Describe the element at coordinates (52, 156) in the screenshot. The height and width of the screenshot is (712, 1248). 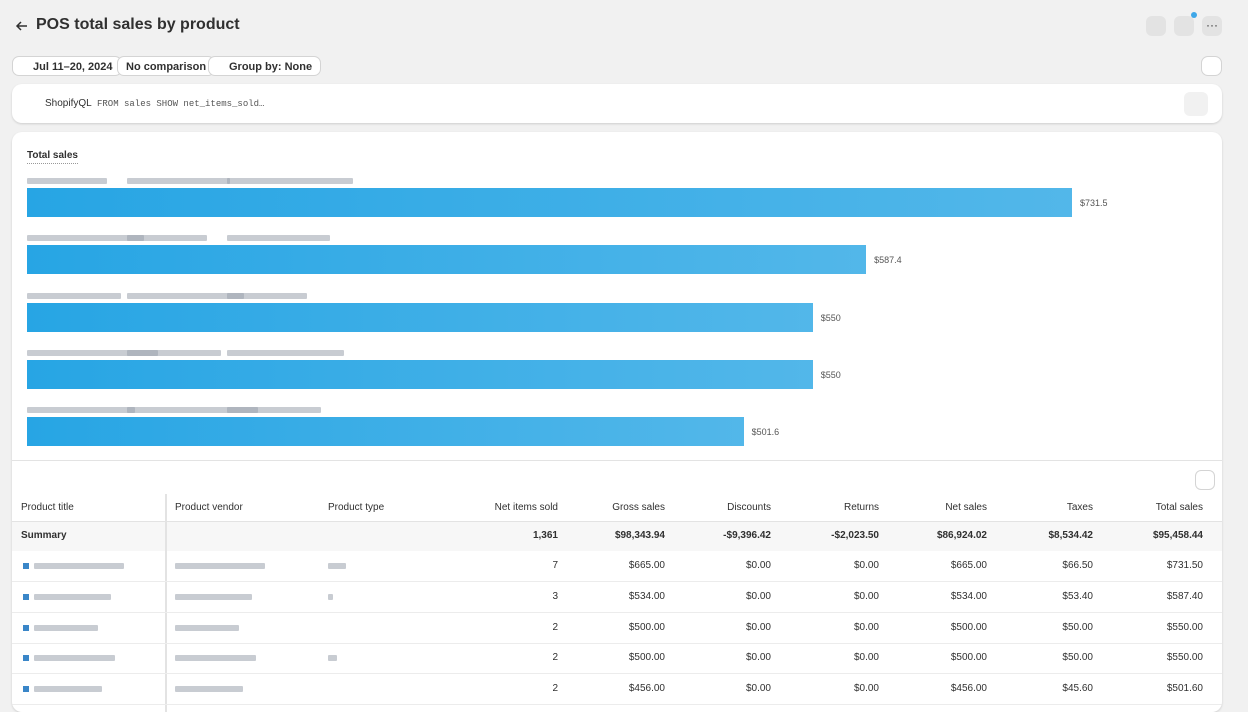
I see `chart-title: Total sales` at that location.